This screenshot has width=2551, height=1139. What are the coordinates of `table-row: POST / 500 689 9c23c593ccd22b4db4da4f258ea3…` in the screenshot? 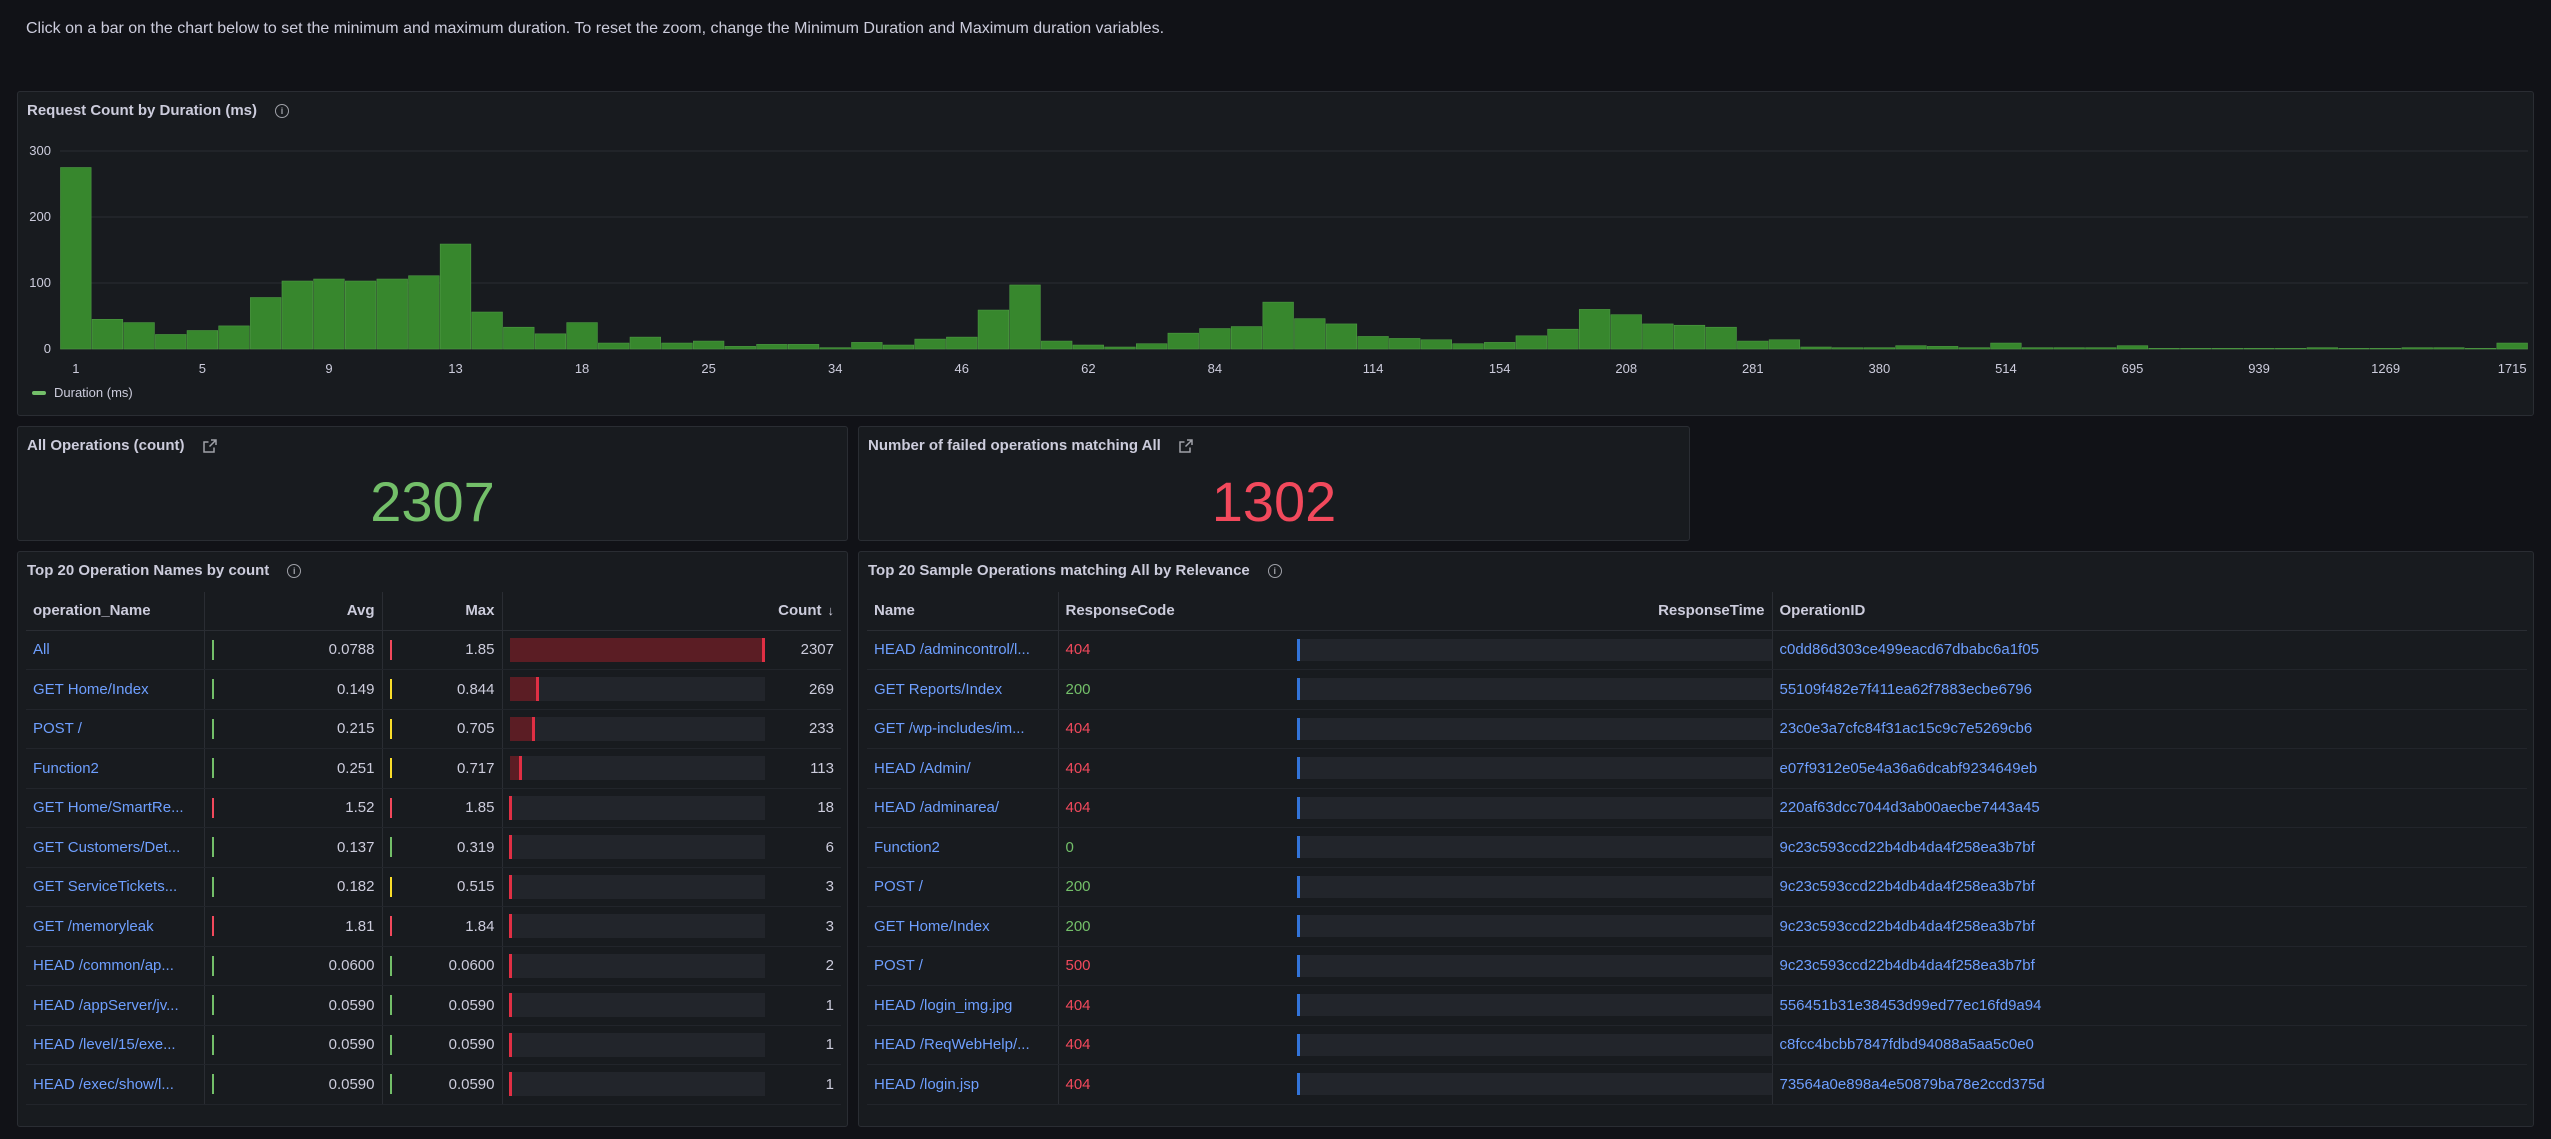 It's located at (1697, 966).